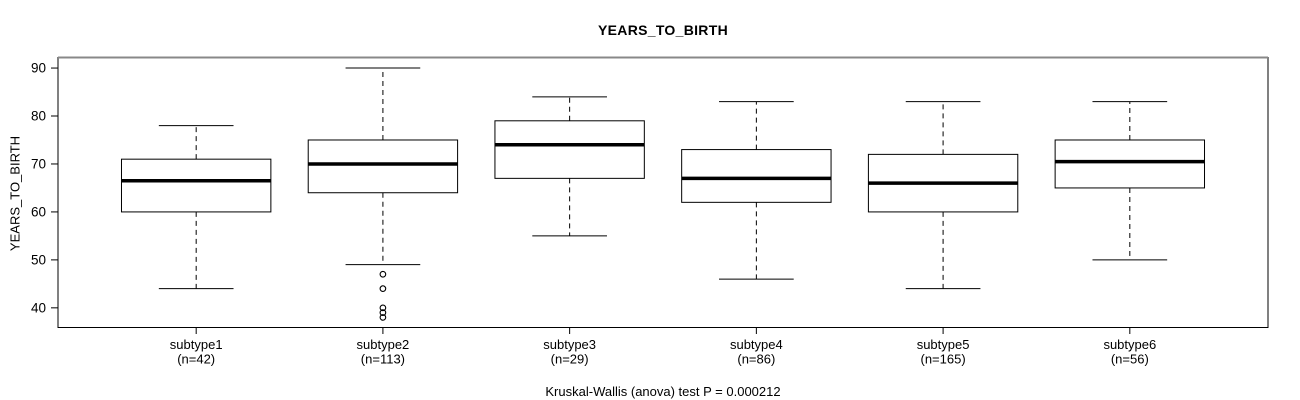 Image resolution: width=1300 pixels, height=400 pixels. I want to click on y-axis-tick-label: 50, so click(38, 259).